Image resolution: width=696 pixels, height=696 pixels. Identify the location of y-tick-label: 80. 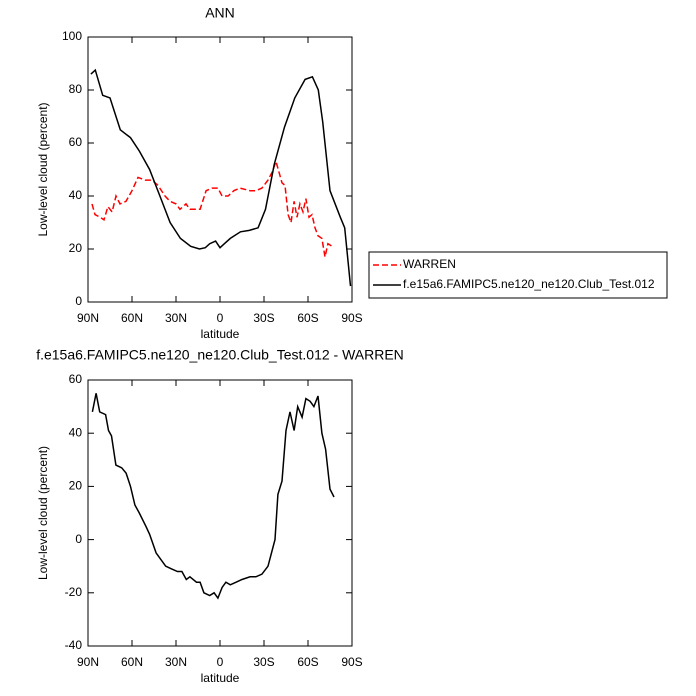
(76, 89).